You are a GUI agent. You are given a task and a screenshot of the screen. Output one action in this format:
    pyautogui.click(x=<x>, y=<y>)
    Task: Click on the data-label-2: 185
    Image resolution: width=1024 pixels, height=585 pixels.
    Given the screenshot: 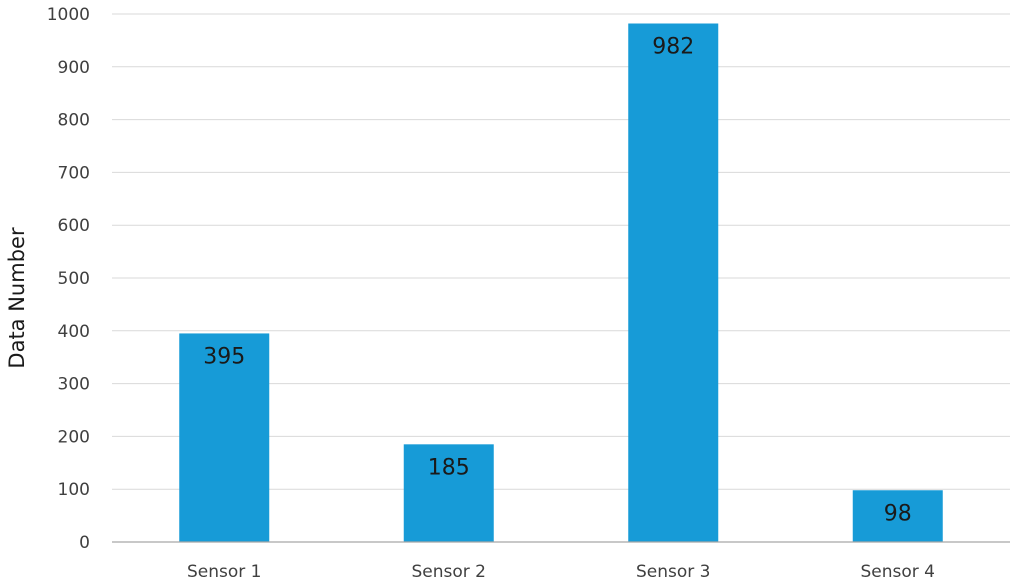 What is the action you would take?
    pyautogui.click(x=449, y=467)
    